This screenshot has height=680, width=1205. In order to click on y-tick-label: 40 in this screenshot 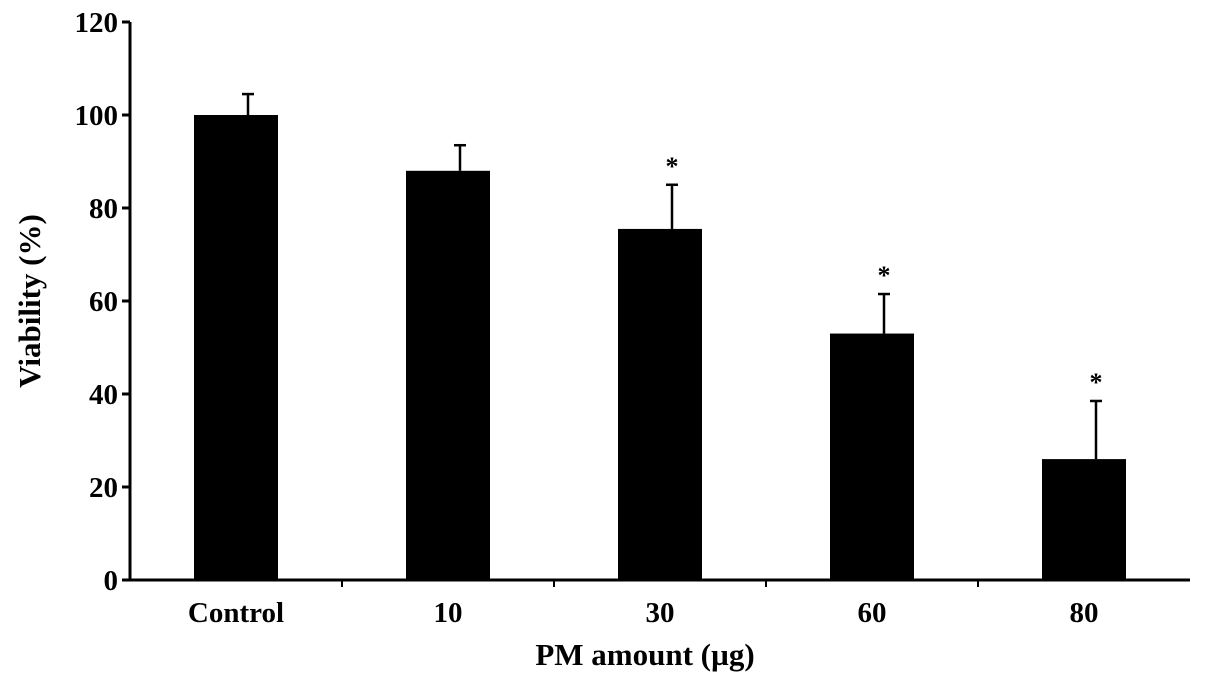, I will do `click(103, 395)`.